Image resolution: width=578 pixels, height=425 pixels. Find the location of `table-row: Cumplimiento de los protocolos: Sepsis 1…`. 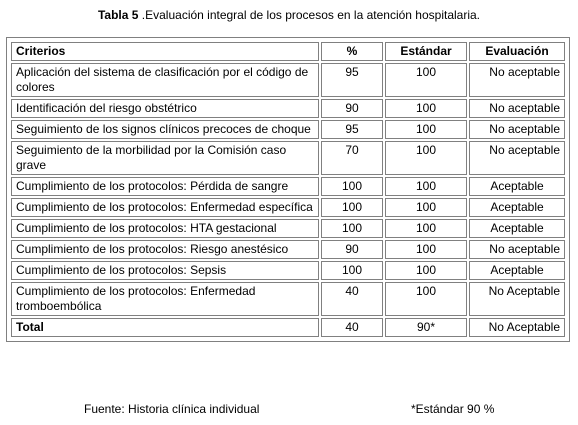

table-row: Cumplimiento de los protocolos: Sepsis 1… is located at coordinates (288, 270).